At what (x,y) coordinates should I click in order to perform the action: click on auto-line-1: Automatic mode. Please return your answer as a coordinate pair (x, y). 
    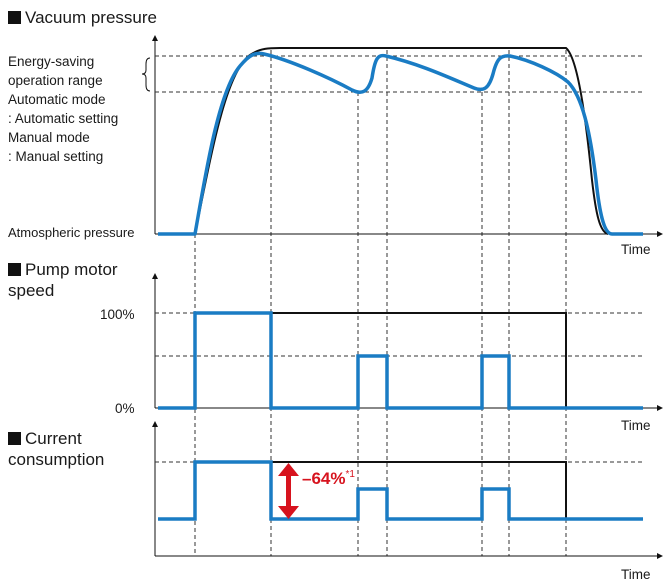
    Looking at the image, I should click on (57, 99).